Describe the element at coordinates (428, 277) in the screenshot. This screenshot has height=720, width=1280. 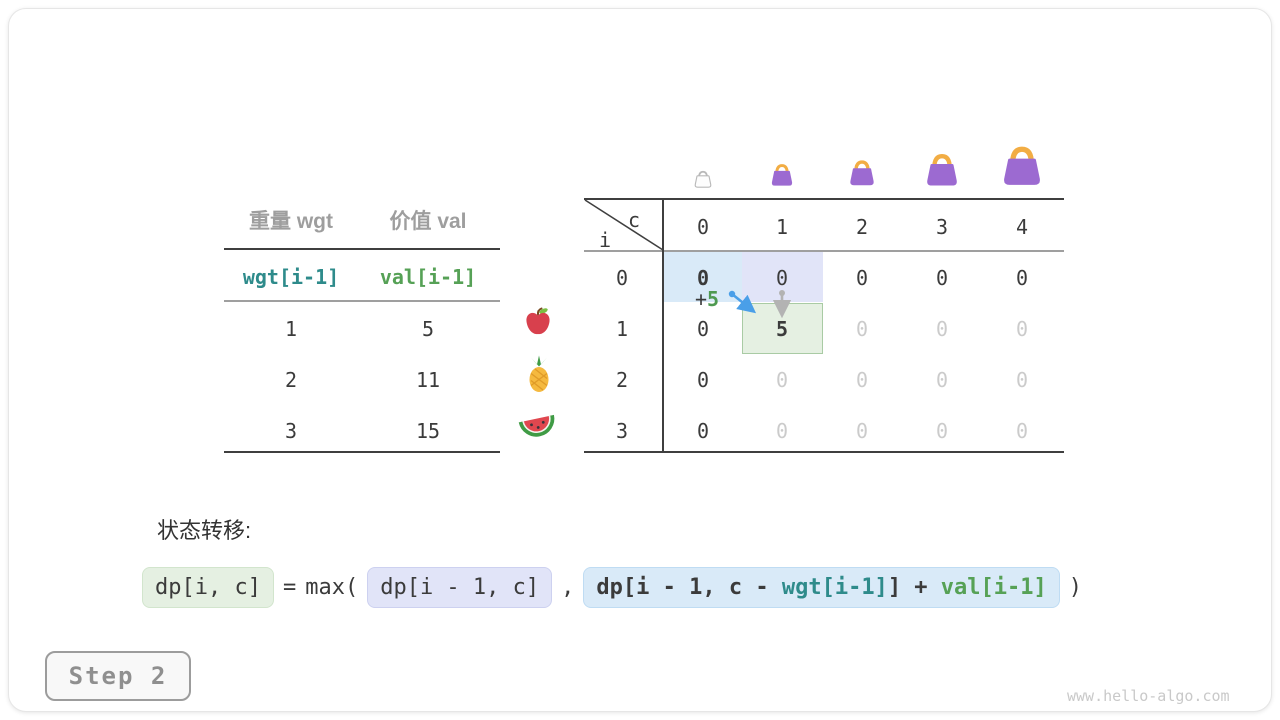
I see `items-code-val: val[i-1]` at that location.